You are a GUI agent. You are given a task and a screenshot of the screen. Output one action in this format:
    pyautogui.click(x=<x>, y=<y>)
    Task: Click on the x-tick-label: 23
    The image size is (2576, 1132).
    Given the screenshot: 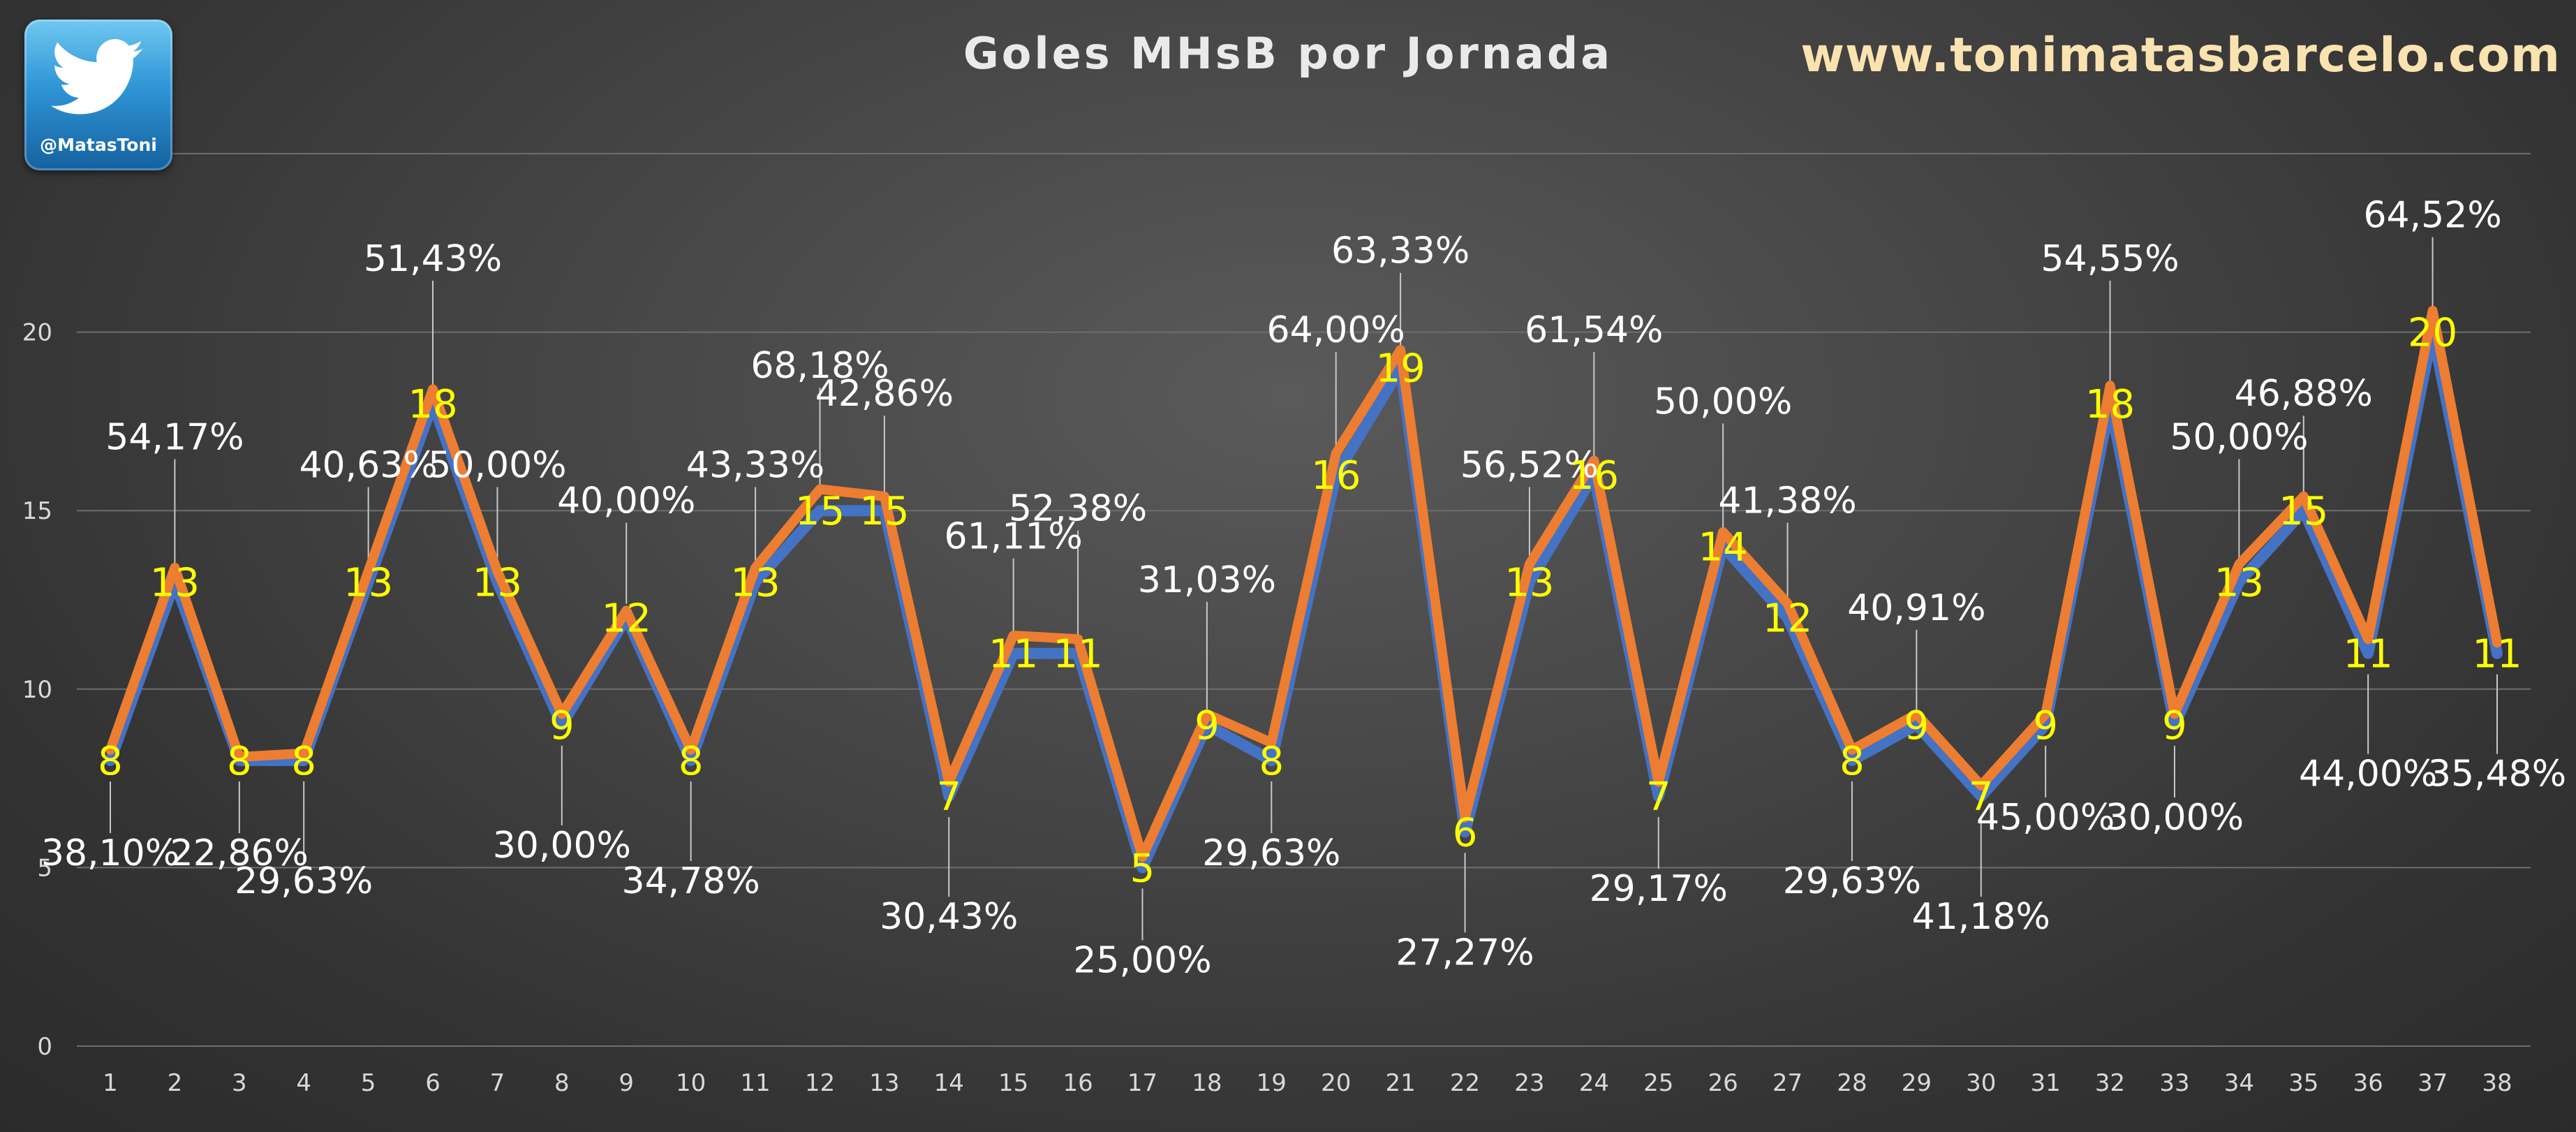 What is the action you would take?
    pyautogui.click(x=1529, y=1083)
    